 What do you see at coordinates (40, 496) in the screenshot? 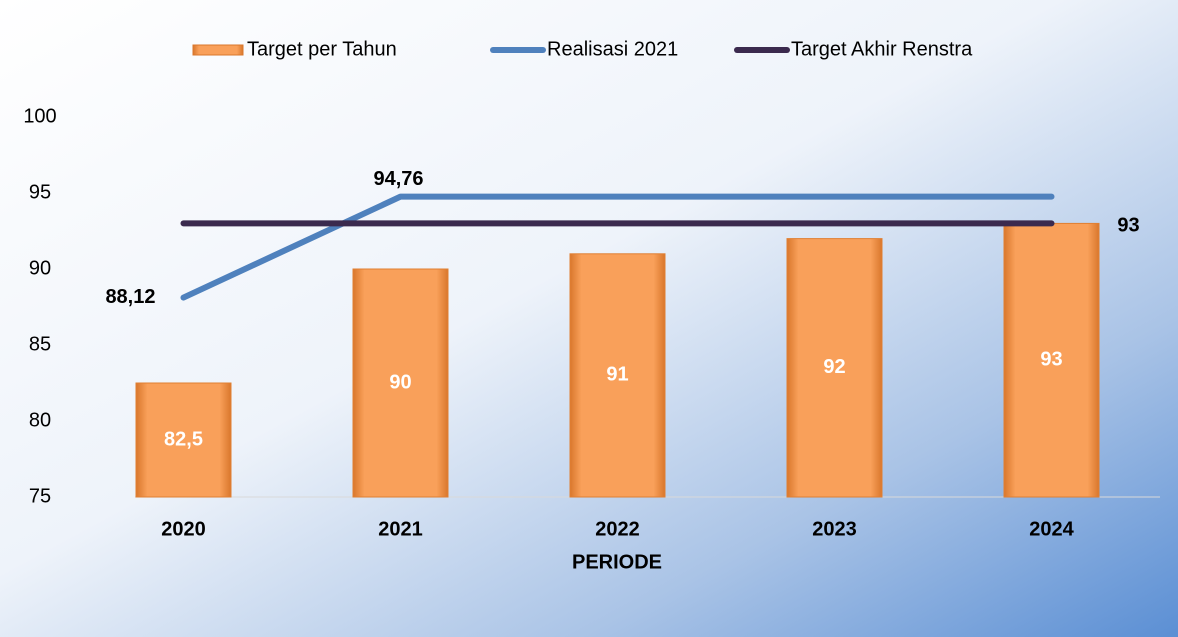
I see `y-tick-label: 75` at bounding box center [40, 496].